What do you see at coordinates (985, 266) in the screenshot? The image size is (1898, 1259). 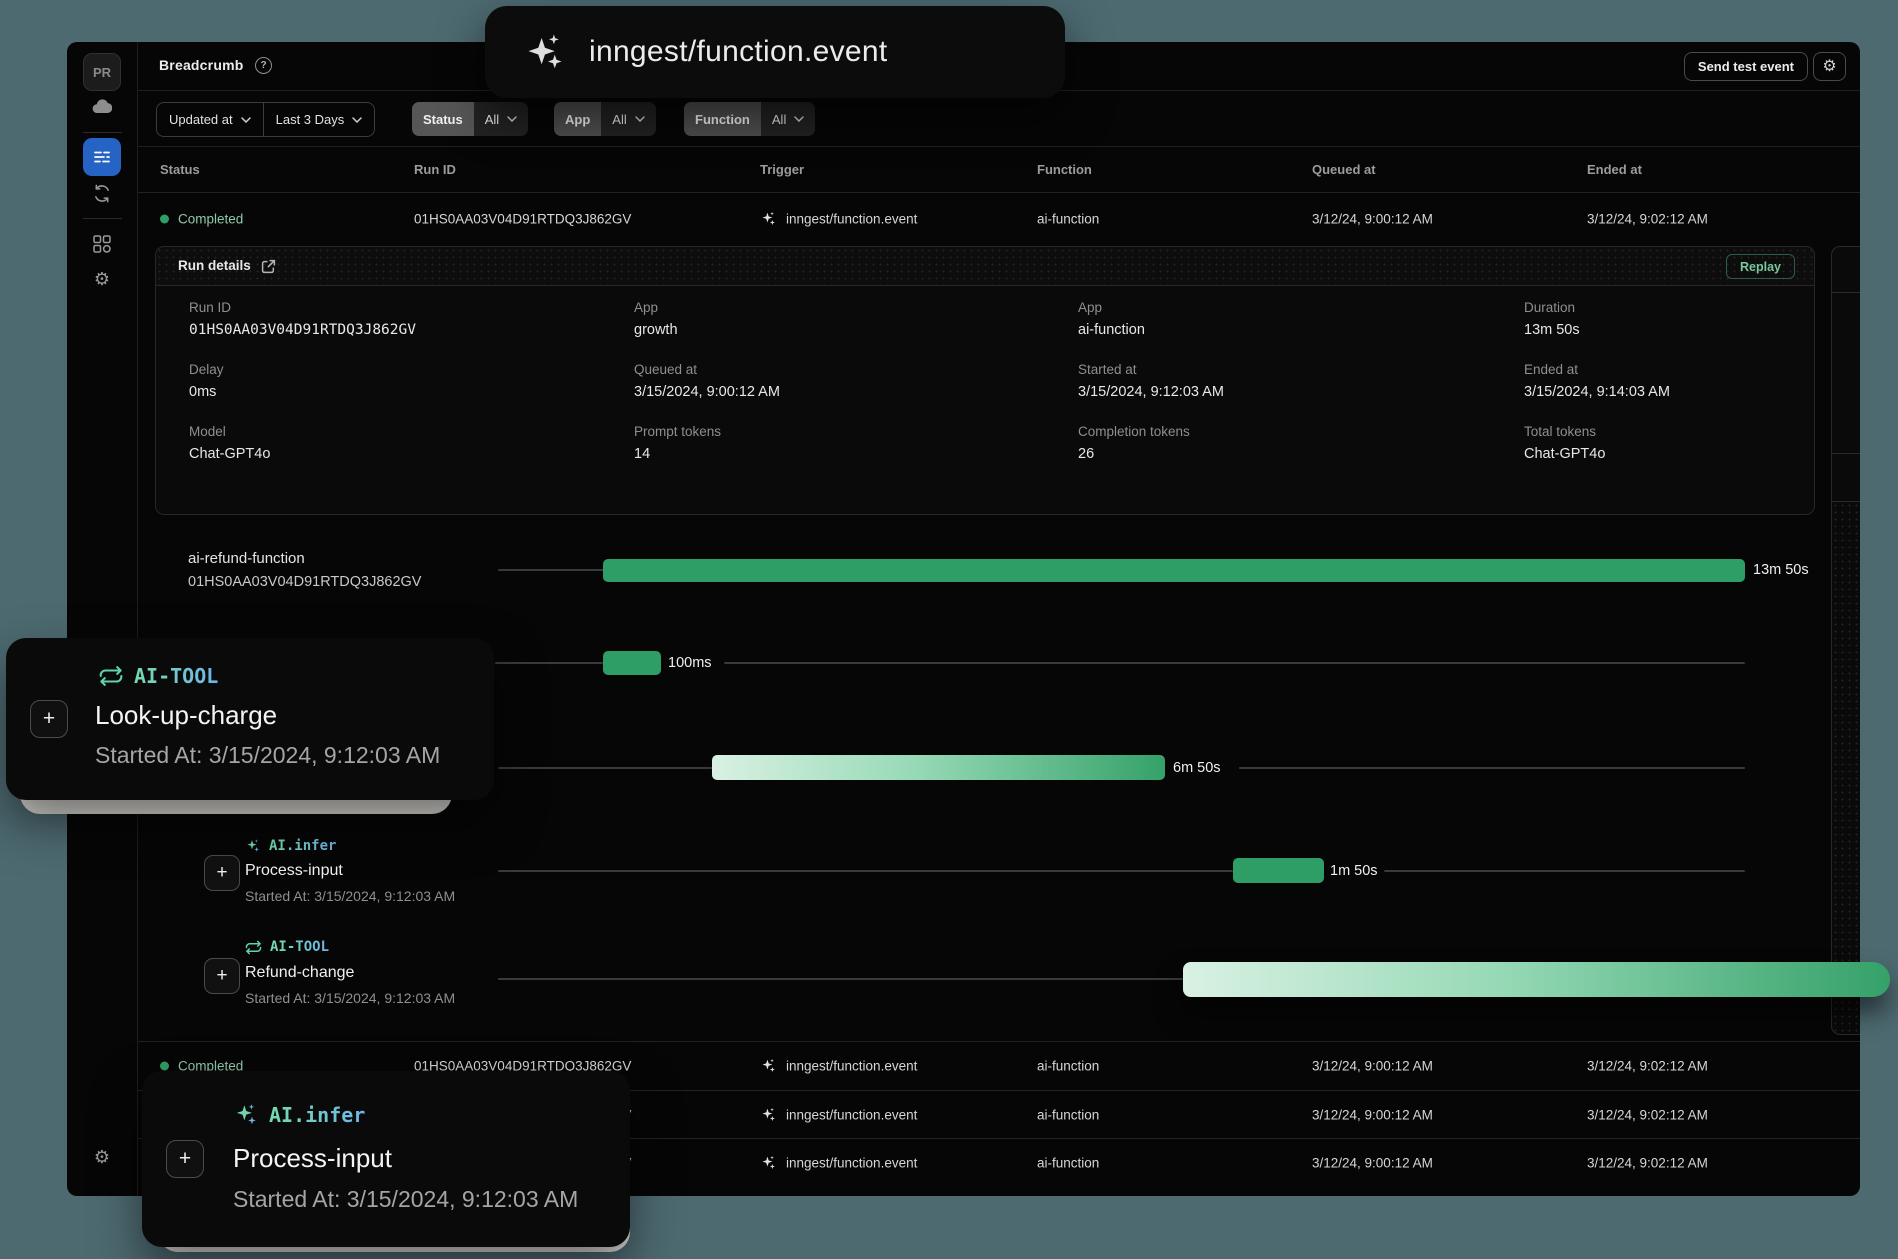 I see `run-details-header: Run details Replay` at bounding box center [985, 266].